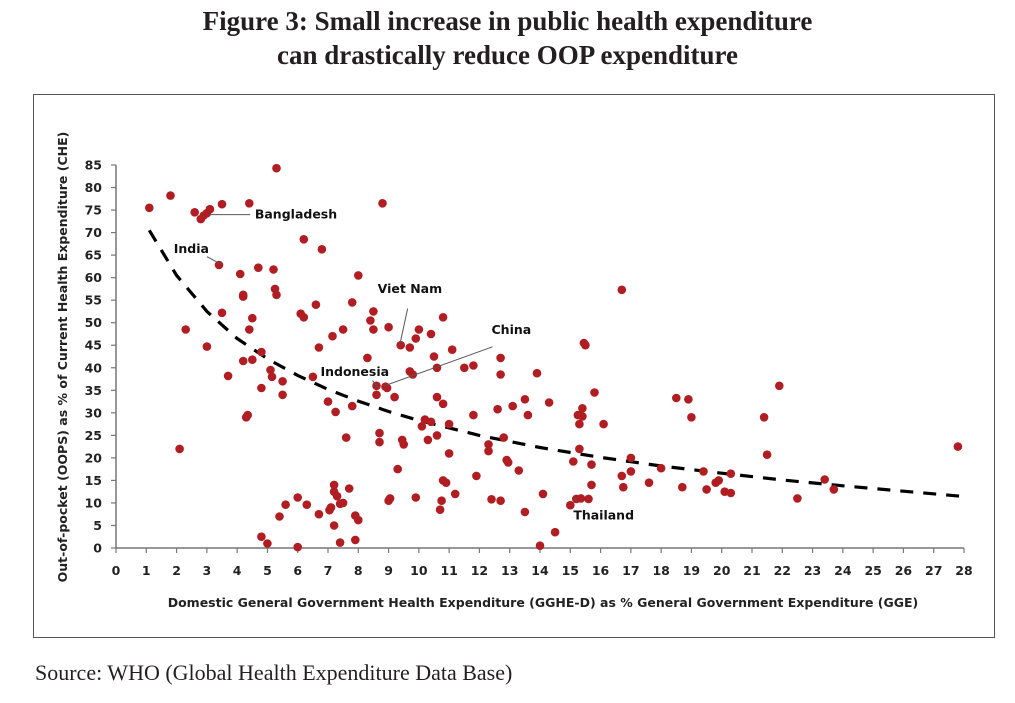 This screenshot has height=703, width=1015. I want to click on x-tick-label: 16, so click(601, 570).